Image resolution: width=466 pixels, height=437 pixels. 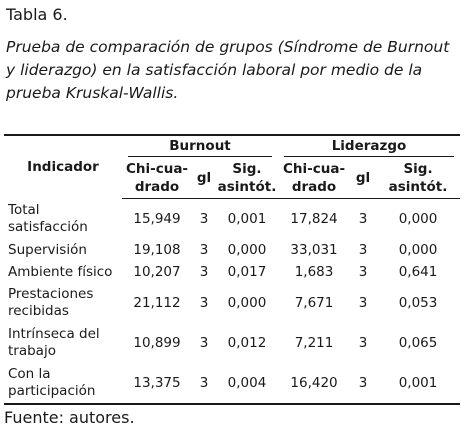 What do you see at coordinates (69, 417) in the screenshot?
I see `source-note: Fuente: autores.` at bounding box center [69, 417].